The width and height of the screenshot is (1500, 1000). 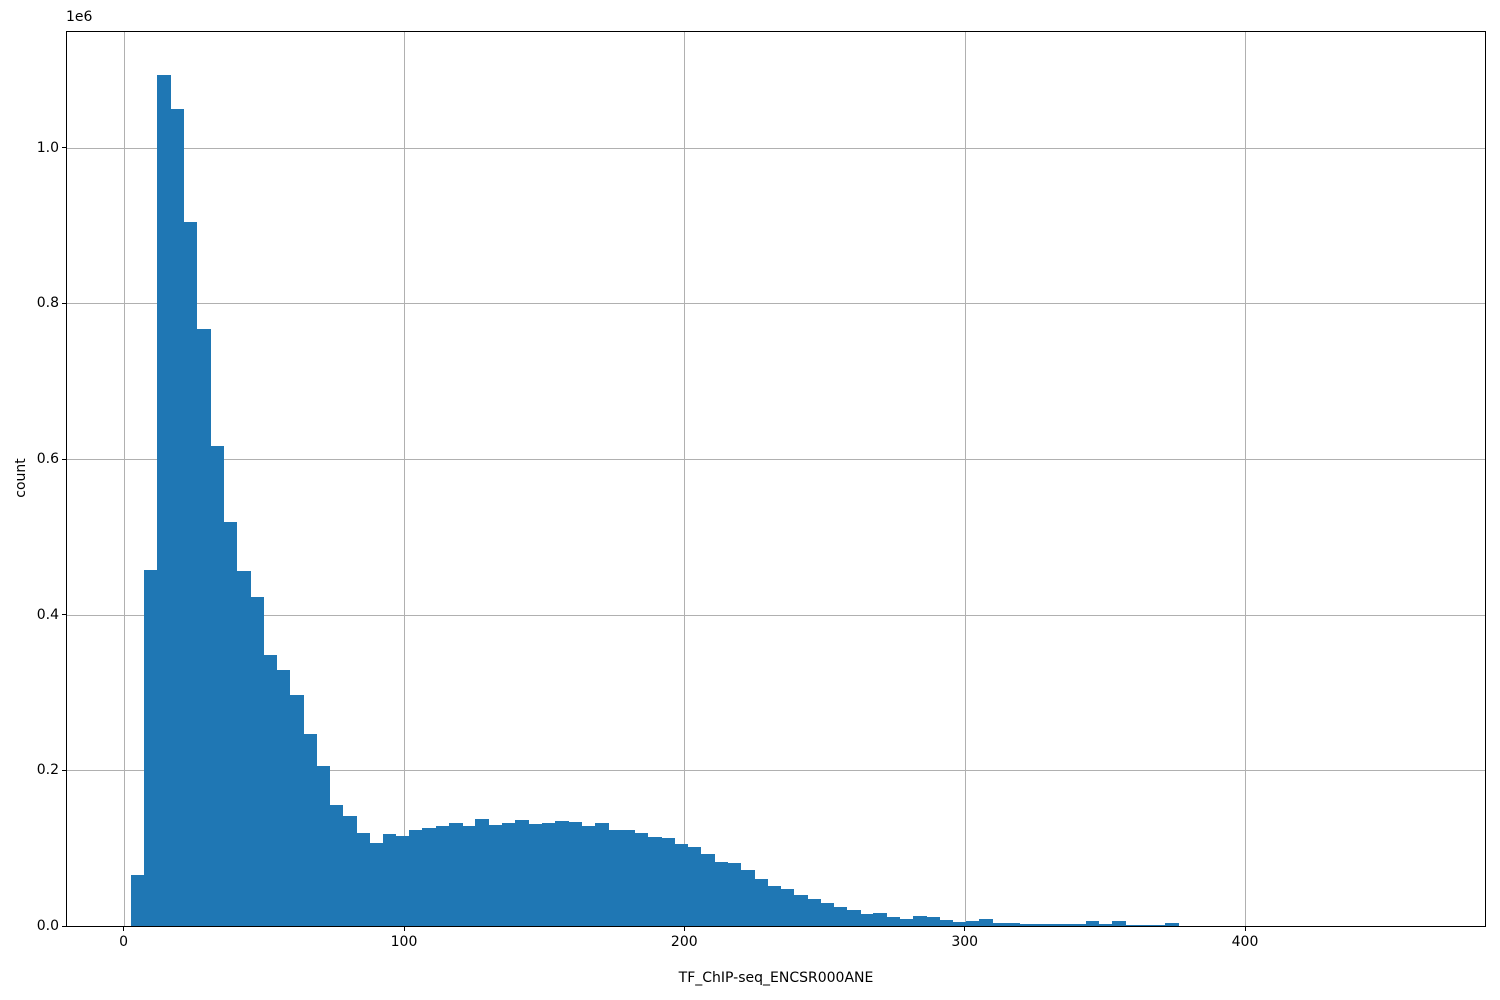 I want to click on x-axis-title: TF_ChIP-seq_ENCSR000ANE, so click(x=776, y=978).